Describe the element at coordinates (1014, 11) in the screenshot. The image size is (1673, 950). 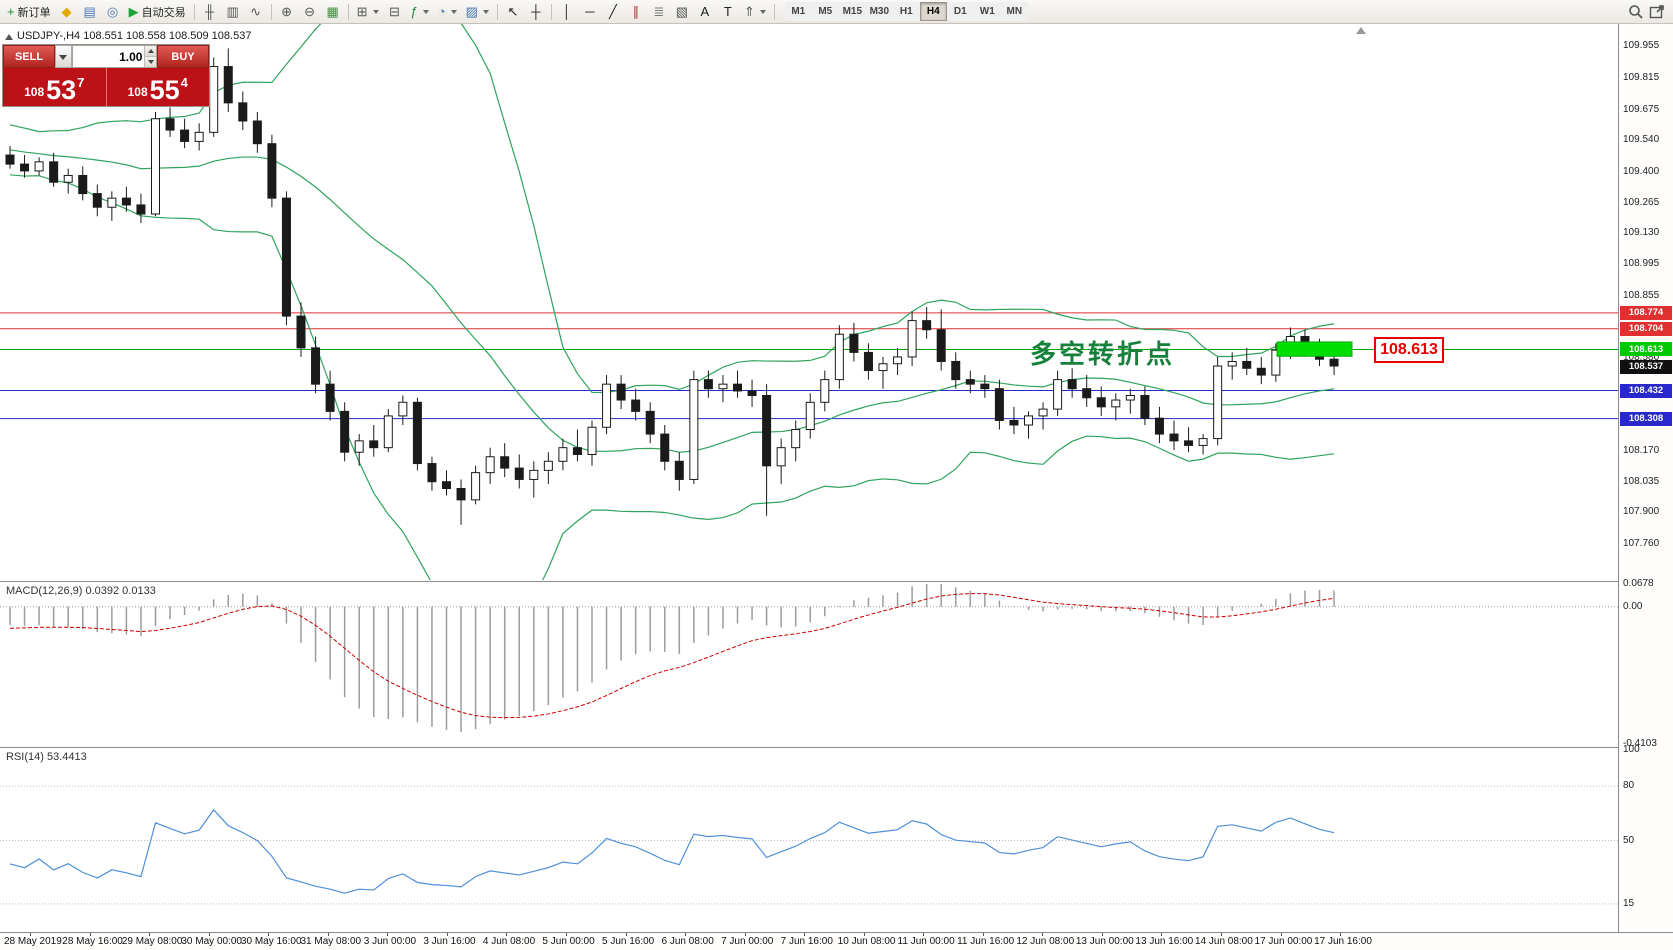
I see `timeframe-mn: MN` at that location.